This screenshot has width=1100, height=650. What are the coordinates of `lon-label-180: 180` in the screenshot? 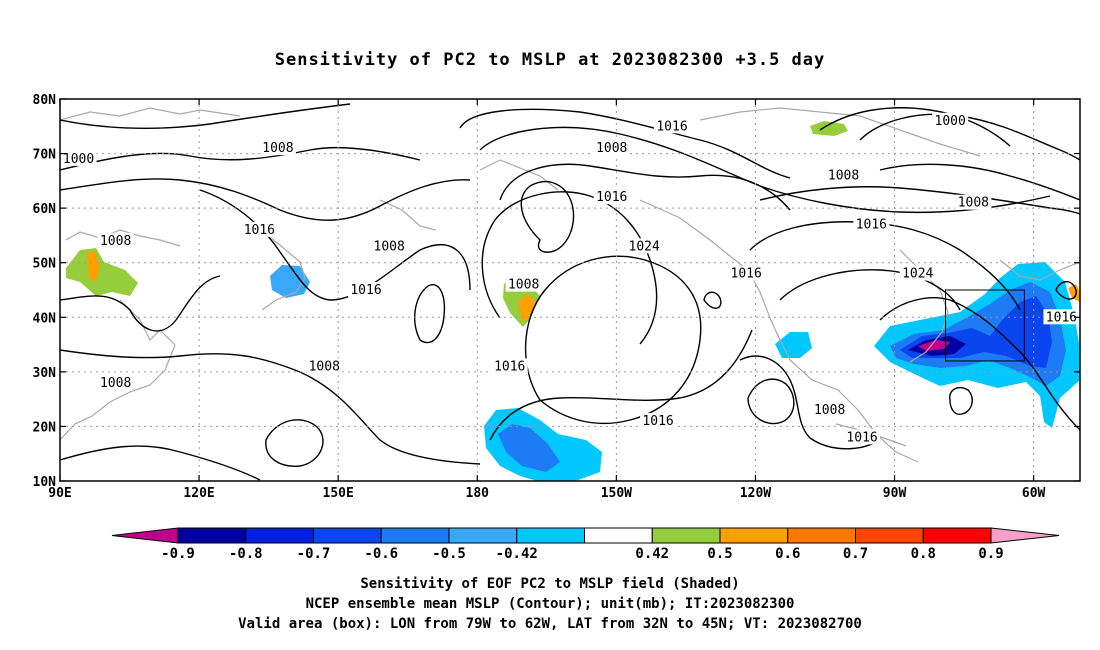 It's located at (478, 493).